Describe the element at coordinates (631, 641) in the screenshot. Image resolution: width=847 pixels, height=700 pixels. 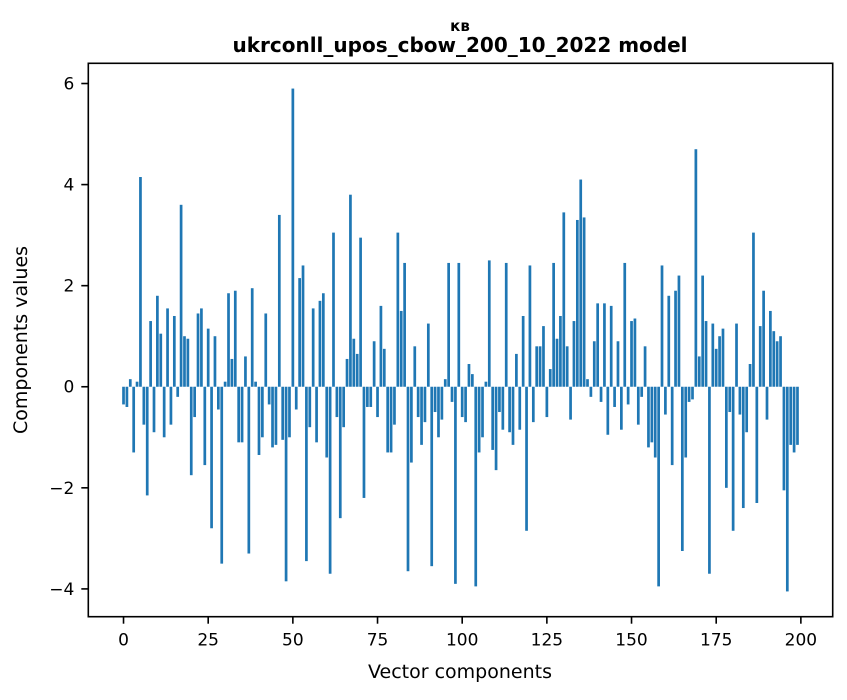
I see `x-tick-label: 150` at that location.